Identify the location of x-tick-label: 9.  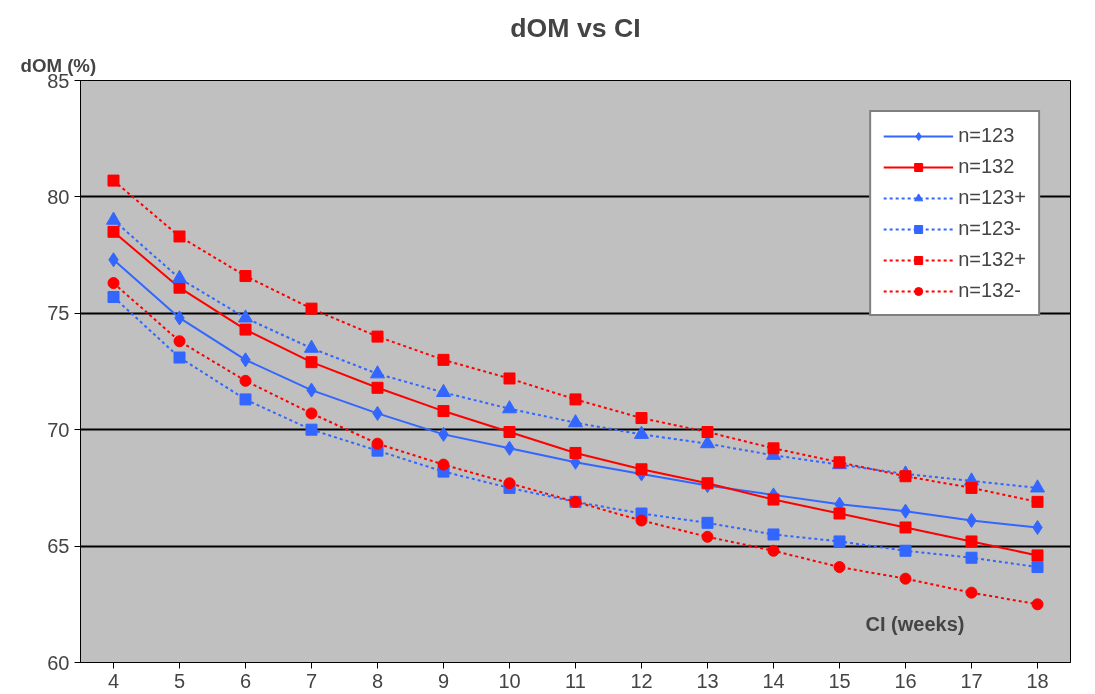
(443, 680).